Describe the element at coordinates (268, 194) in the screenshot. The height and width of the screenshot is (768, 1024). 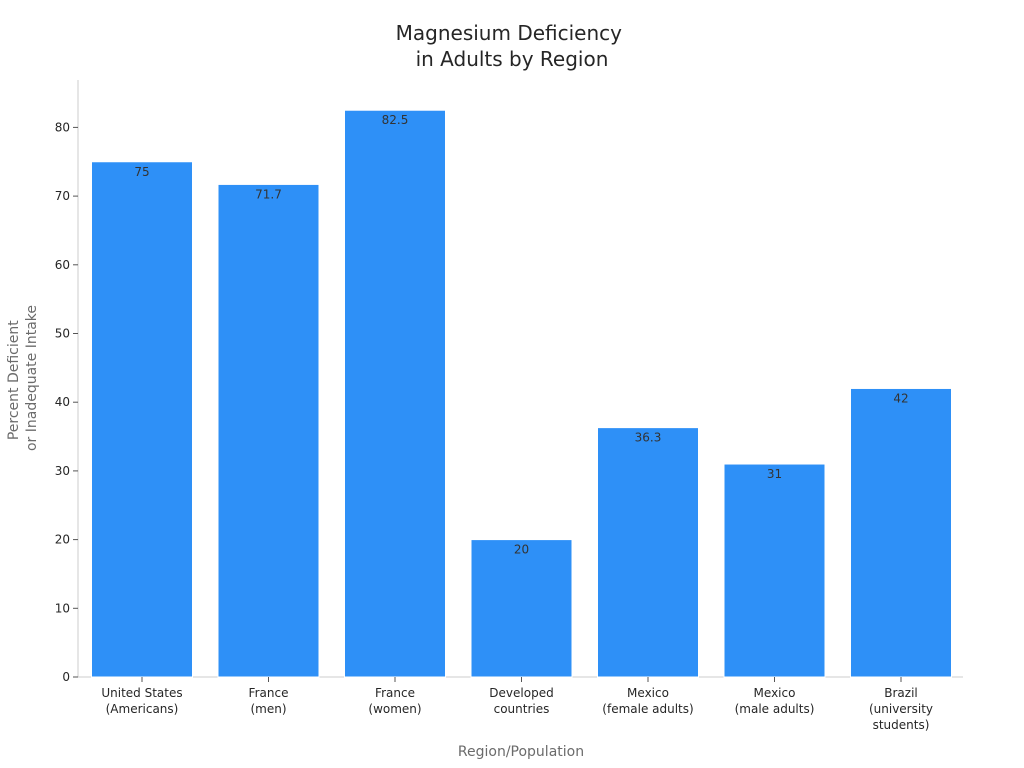
I see `bar-value-label: 71.7` at that location.